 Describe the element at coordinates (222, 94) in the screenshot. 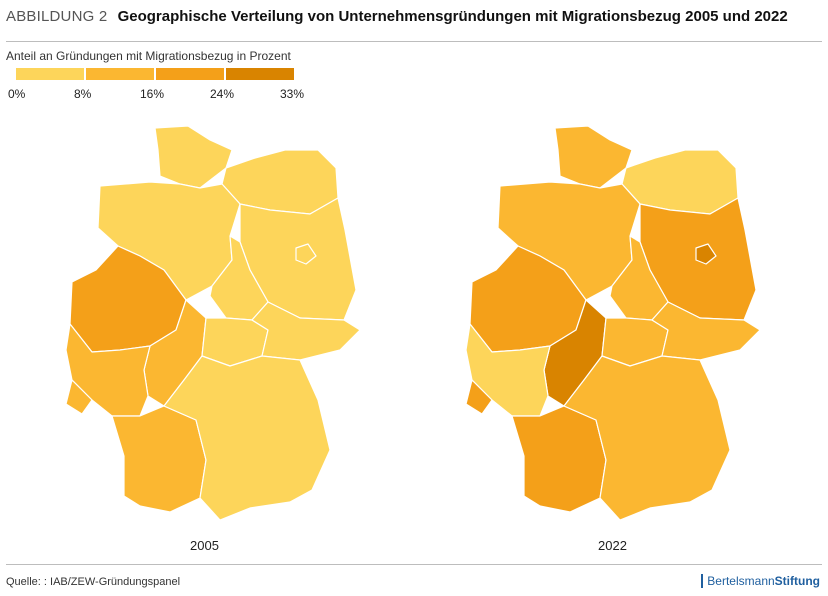

I see `legend-tick-3: 24%` at that location.